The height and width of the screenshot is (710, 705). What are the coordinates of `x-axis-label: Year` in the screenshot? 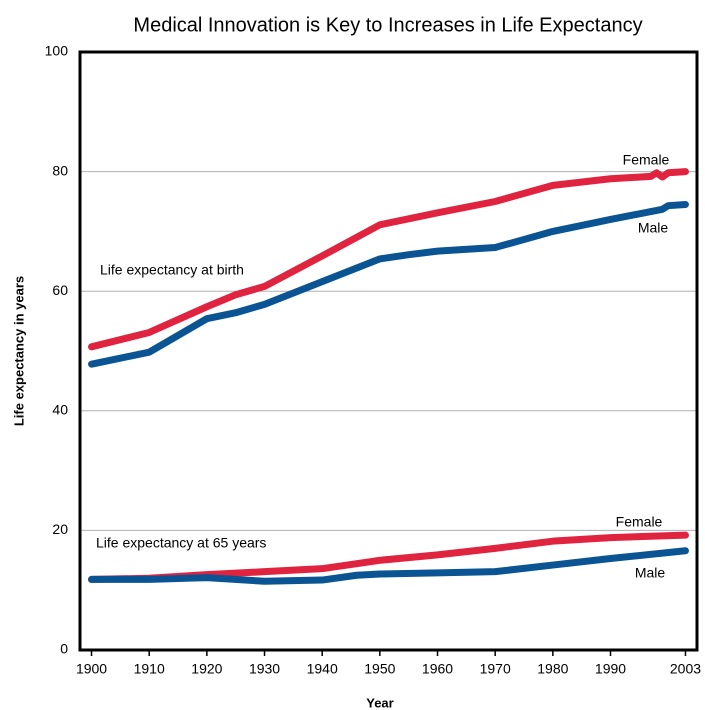 It's located at (379, 702).